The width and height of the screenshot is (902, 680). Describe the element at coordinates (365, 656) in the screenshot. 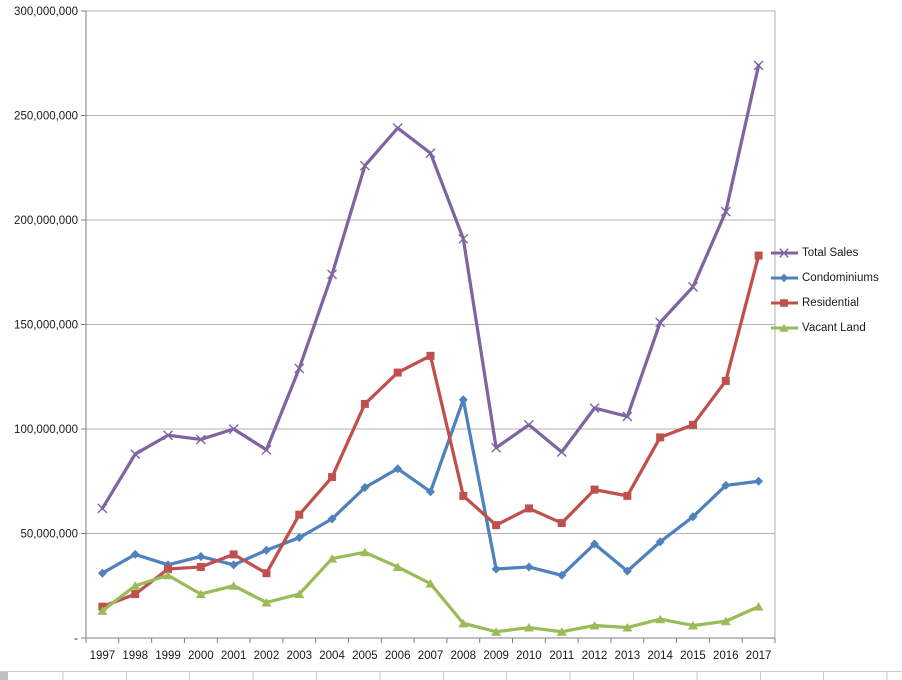

I see `x-tick-label: 2005` at that location.